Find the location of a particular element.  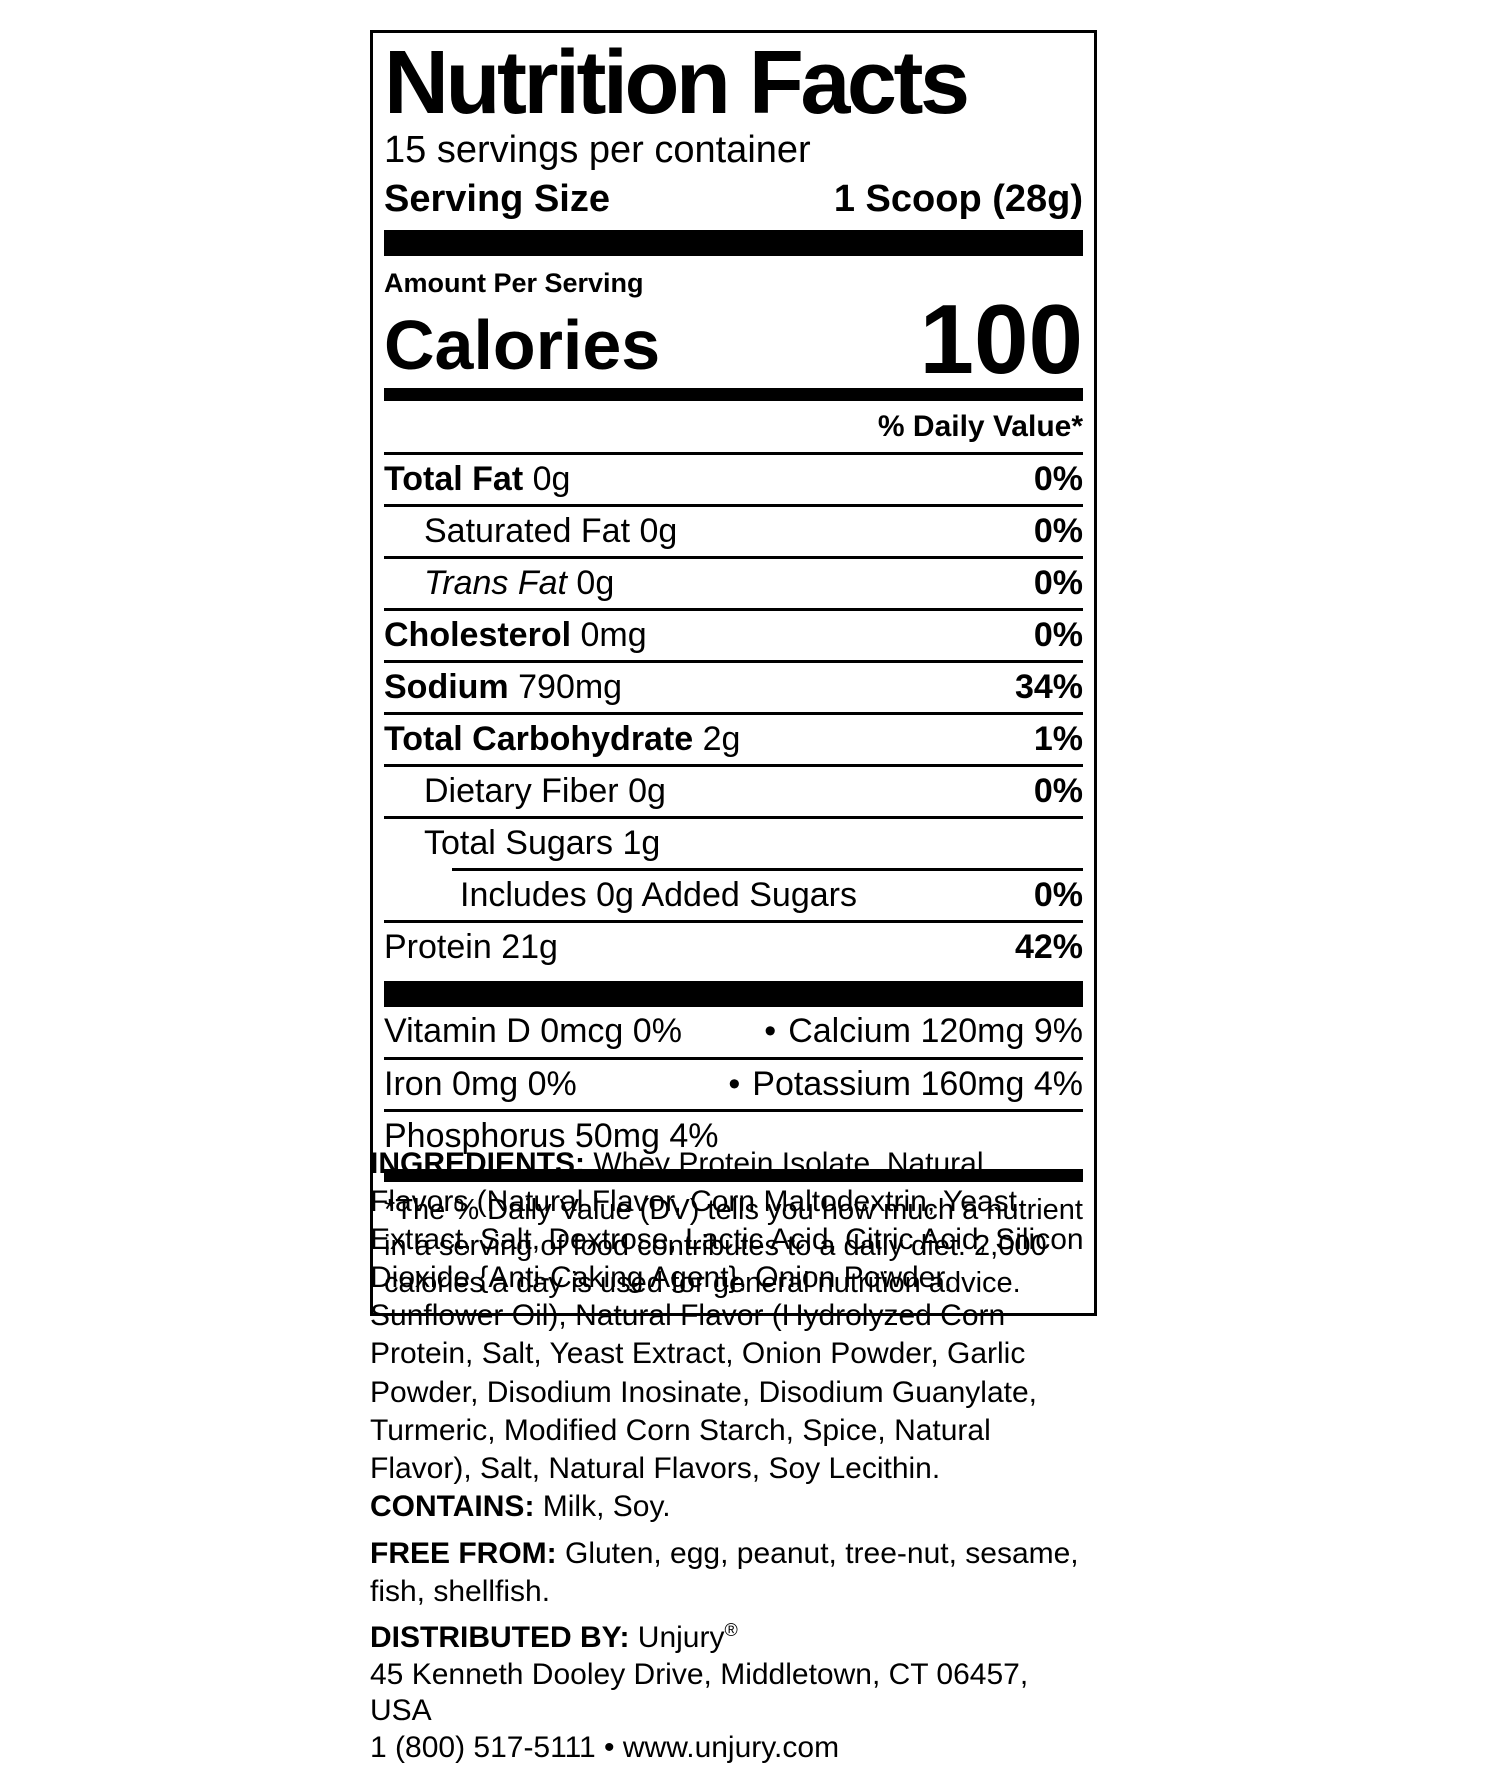

nutrient-row-dietary-fiber: Dietary Fiber 0g 0% is located at coordinates (733, 790).